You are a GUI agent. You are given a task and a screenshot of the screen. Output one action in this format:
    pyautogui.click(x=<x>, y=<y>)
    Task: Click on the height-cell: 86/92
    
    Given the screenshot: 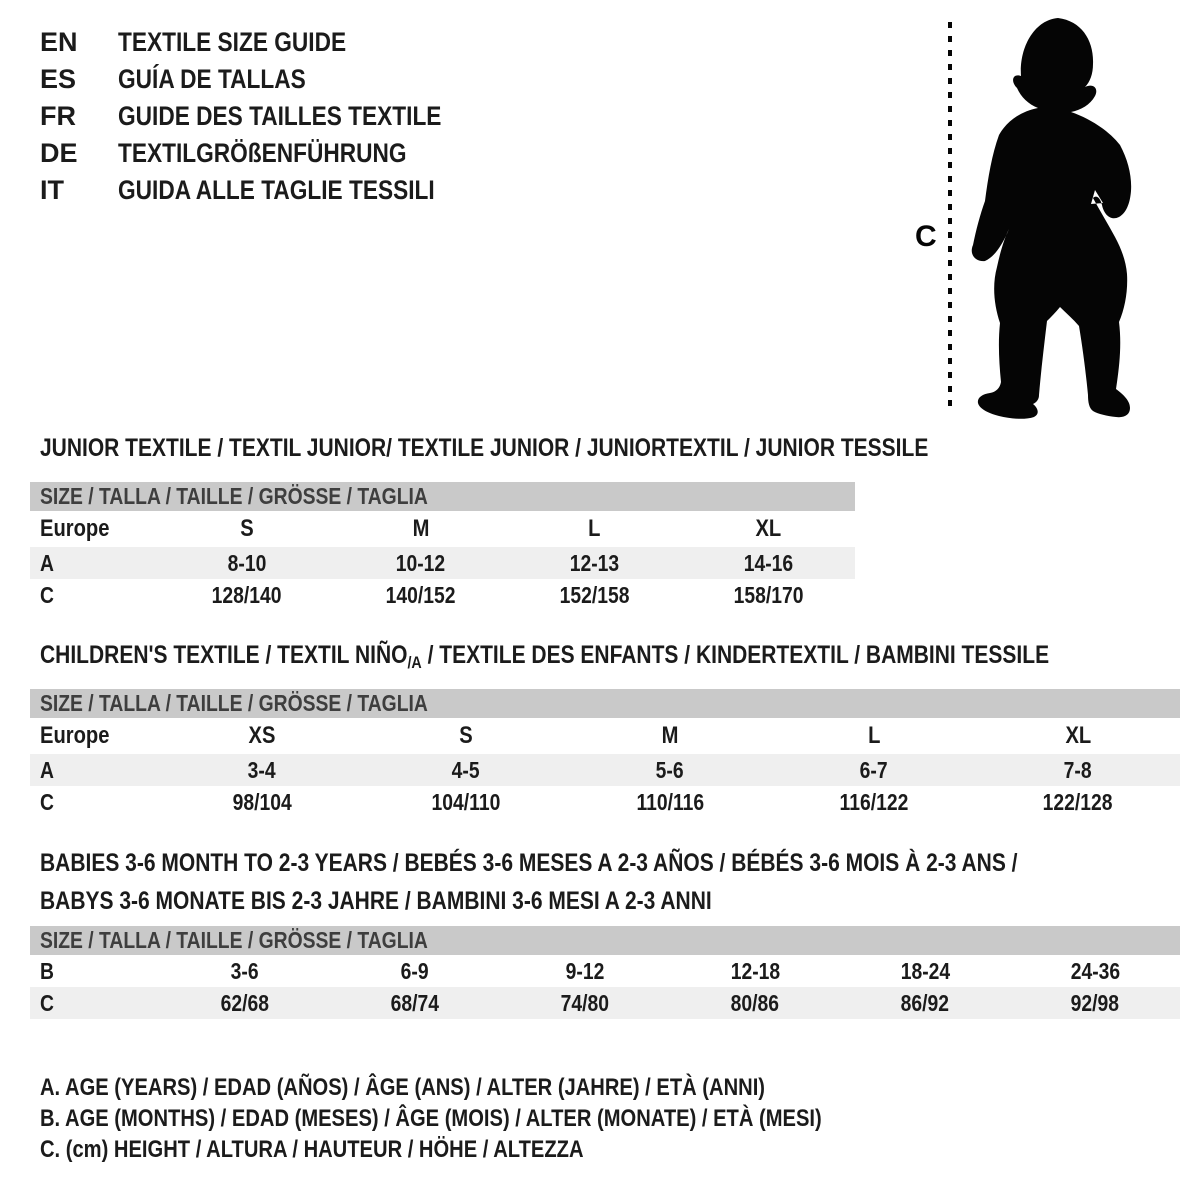 What is the action you would take?
    pyautogui.click(x=925, y=1002)
    